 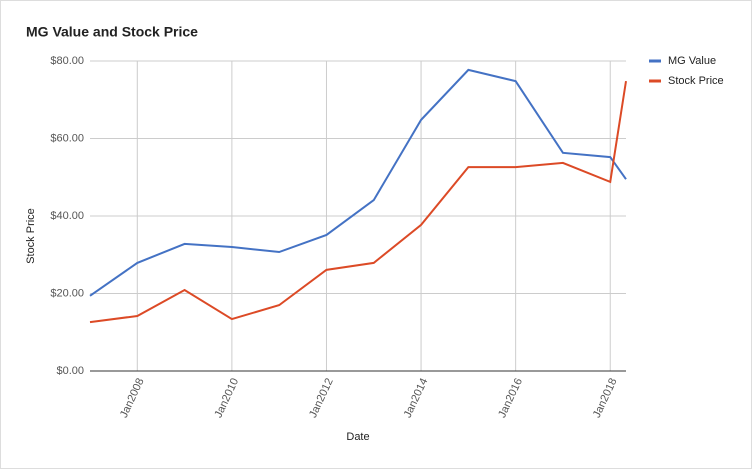 What do you see at coordinates (357, 437) in the screenshot?
I see `x-axis-title: Date` at bounding box center [357, 437].